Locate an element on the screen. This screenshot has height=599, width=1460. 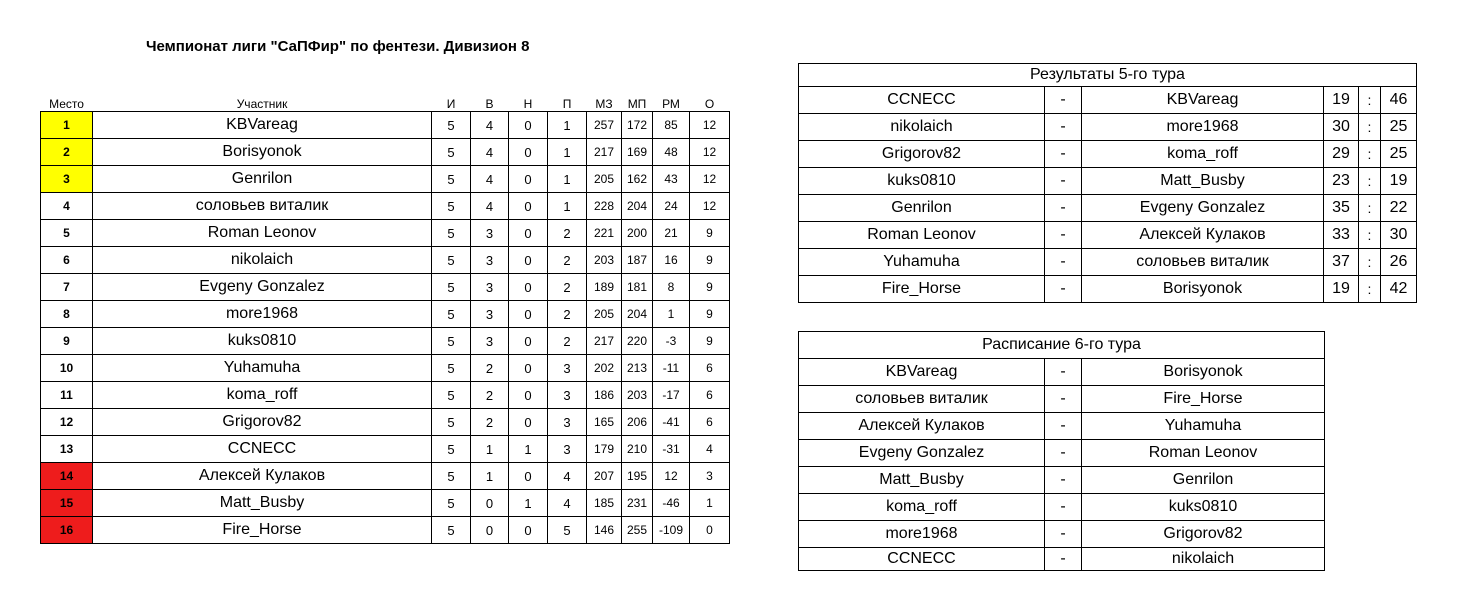
away-team: Matt_Busby is located at coordinates (1202, 181).